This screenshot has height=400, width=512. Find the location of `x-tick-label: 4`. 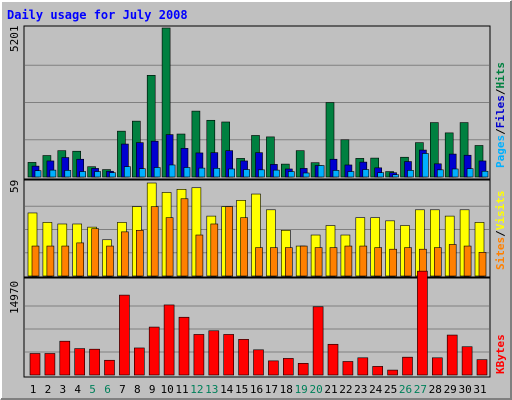

x-tick-label: 4 is located at coordinates (77, 389).